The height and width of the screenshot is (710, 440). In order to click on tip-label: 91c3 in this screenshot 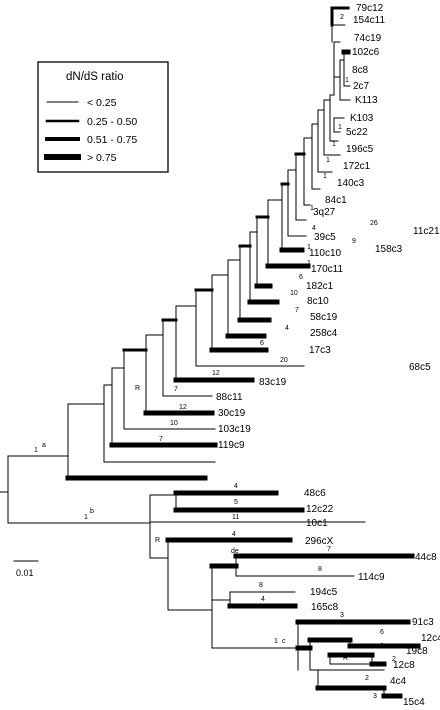, I will do `click(423, 622)`.